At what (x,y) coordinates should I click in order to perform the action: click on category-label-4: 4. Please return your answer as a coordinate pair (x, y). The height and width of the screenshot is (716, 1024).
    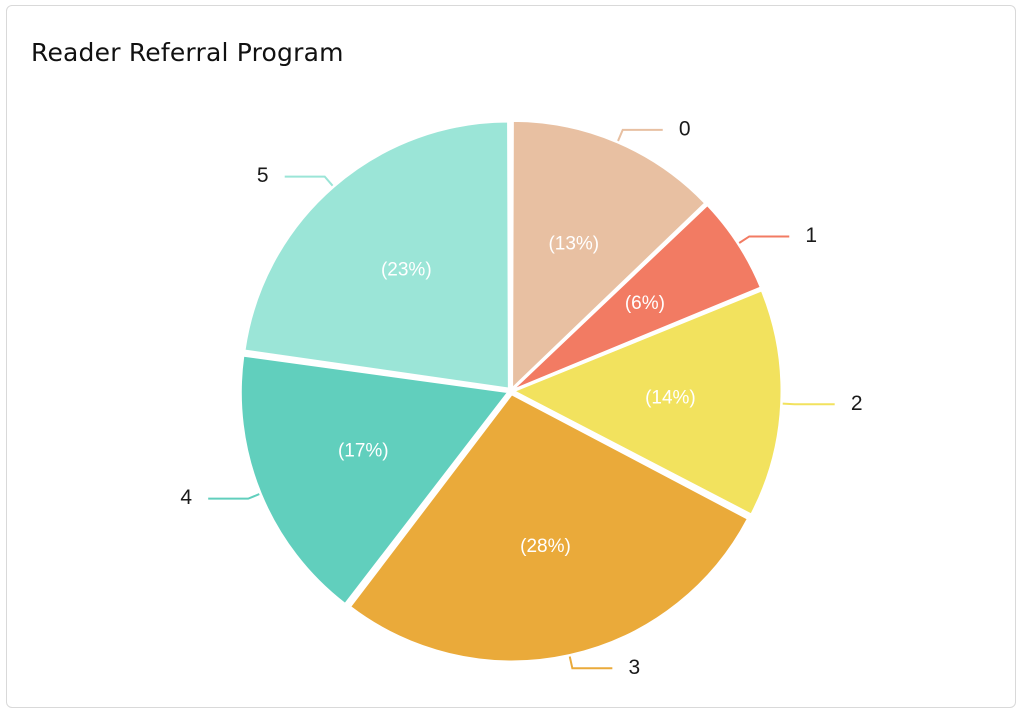
    Looking at the image, I should click on (186, 497).